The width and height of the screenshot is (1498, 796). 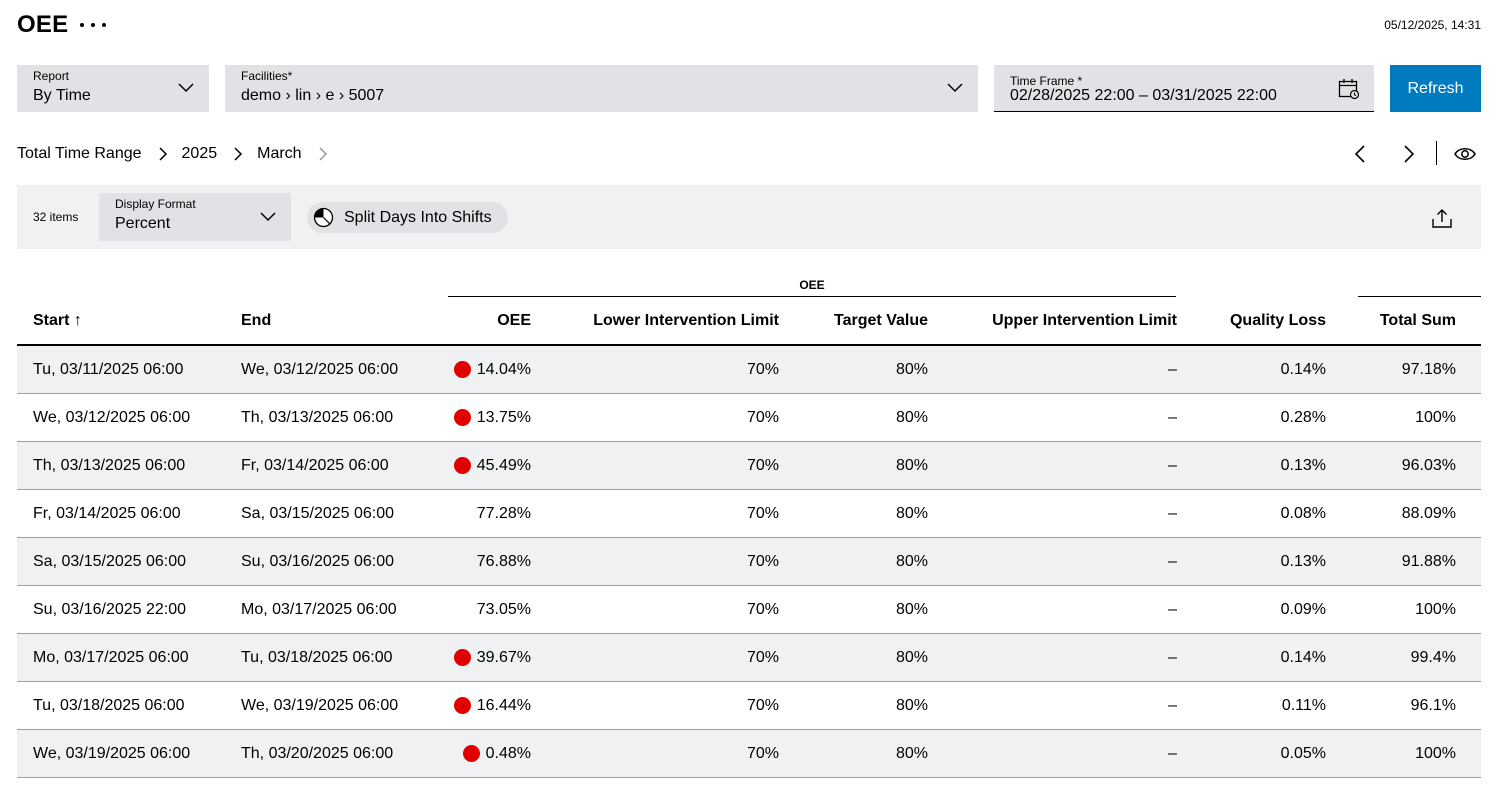 What do you see at coordinates (57, 320) in the screenshot?
I see `column-header-start: Start ↑` at bounding box center [57, 320].